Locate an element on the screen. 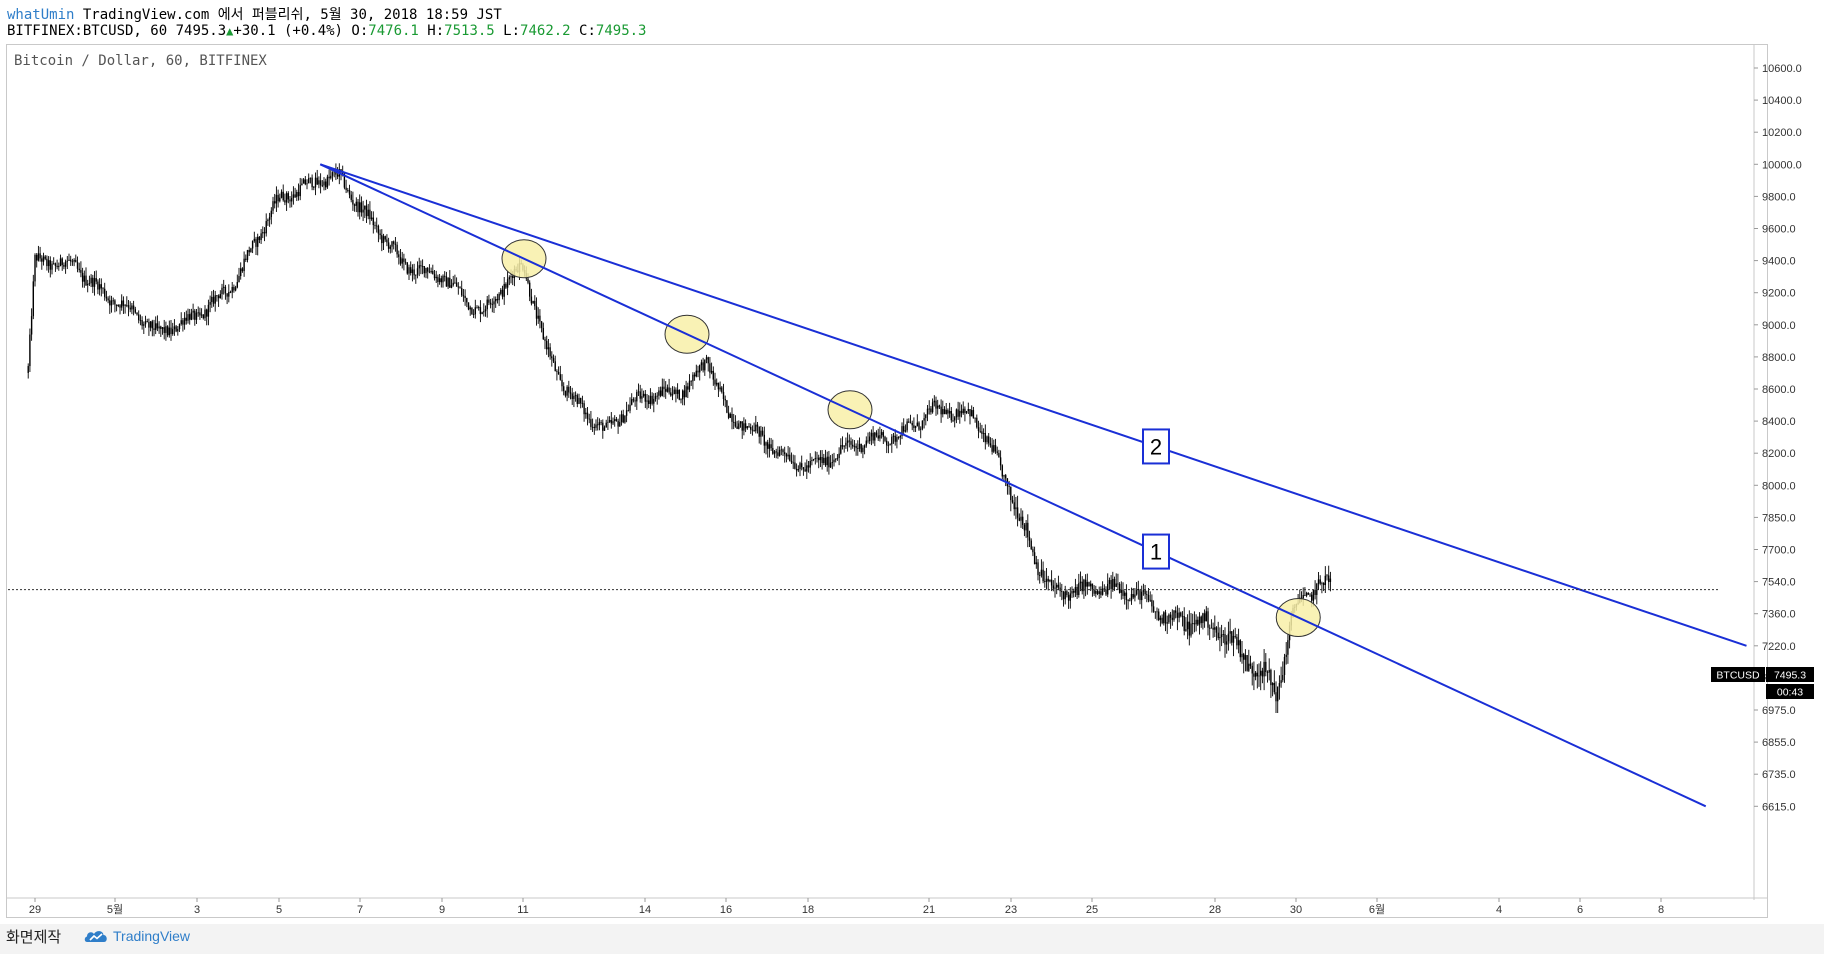 This screenshot has width=1824, height=954. trendline-label-2-box is located at coordinates (1156, 446).